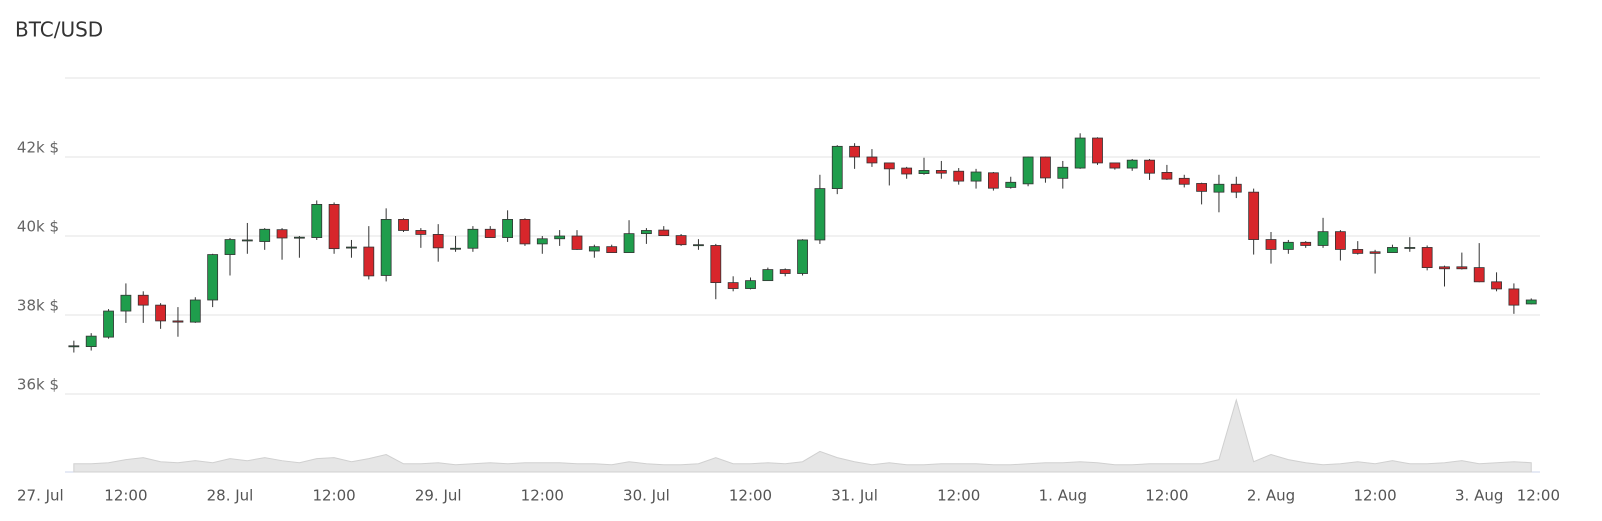 Image resolution: width=1602 pixels, height=521 pixels. I want to click on x-tick-label: 3. Aug, so click(1479, 496).